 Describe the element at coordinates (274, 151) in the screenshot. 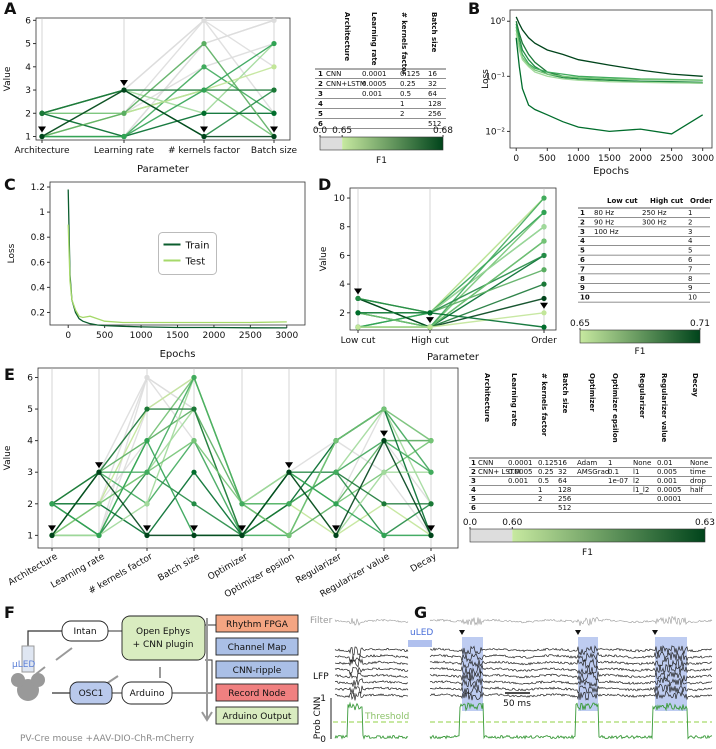

I see `x-tick-label: Batch size` at that location.